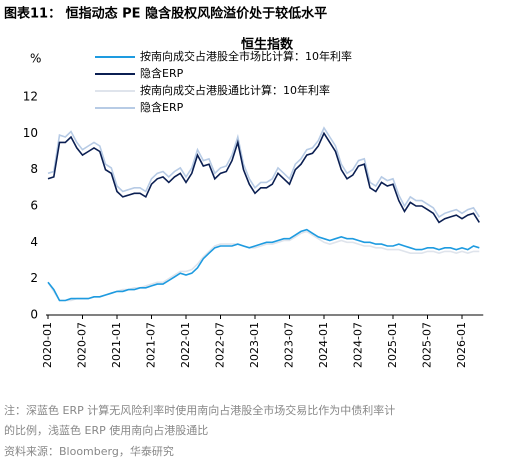  What do you see at coordinates (267, 45) in the screenshot?
I see `chart-title: 恒生指数` at bounding box center [267, 45].